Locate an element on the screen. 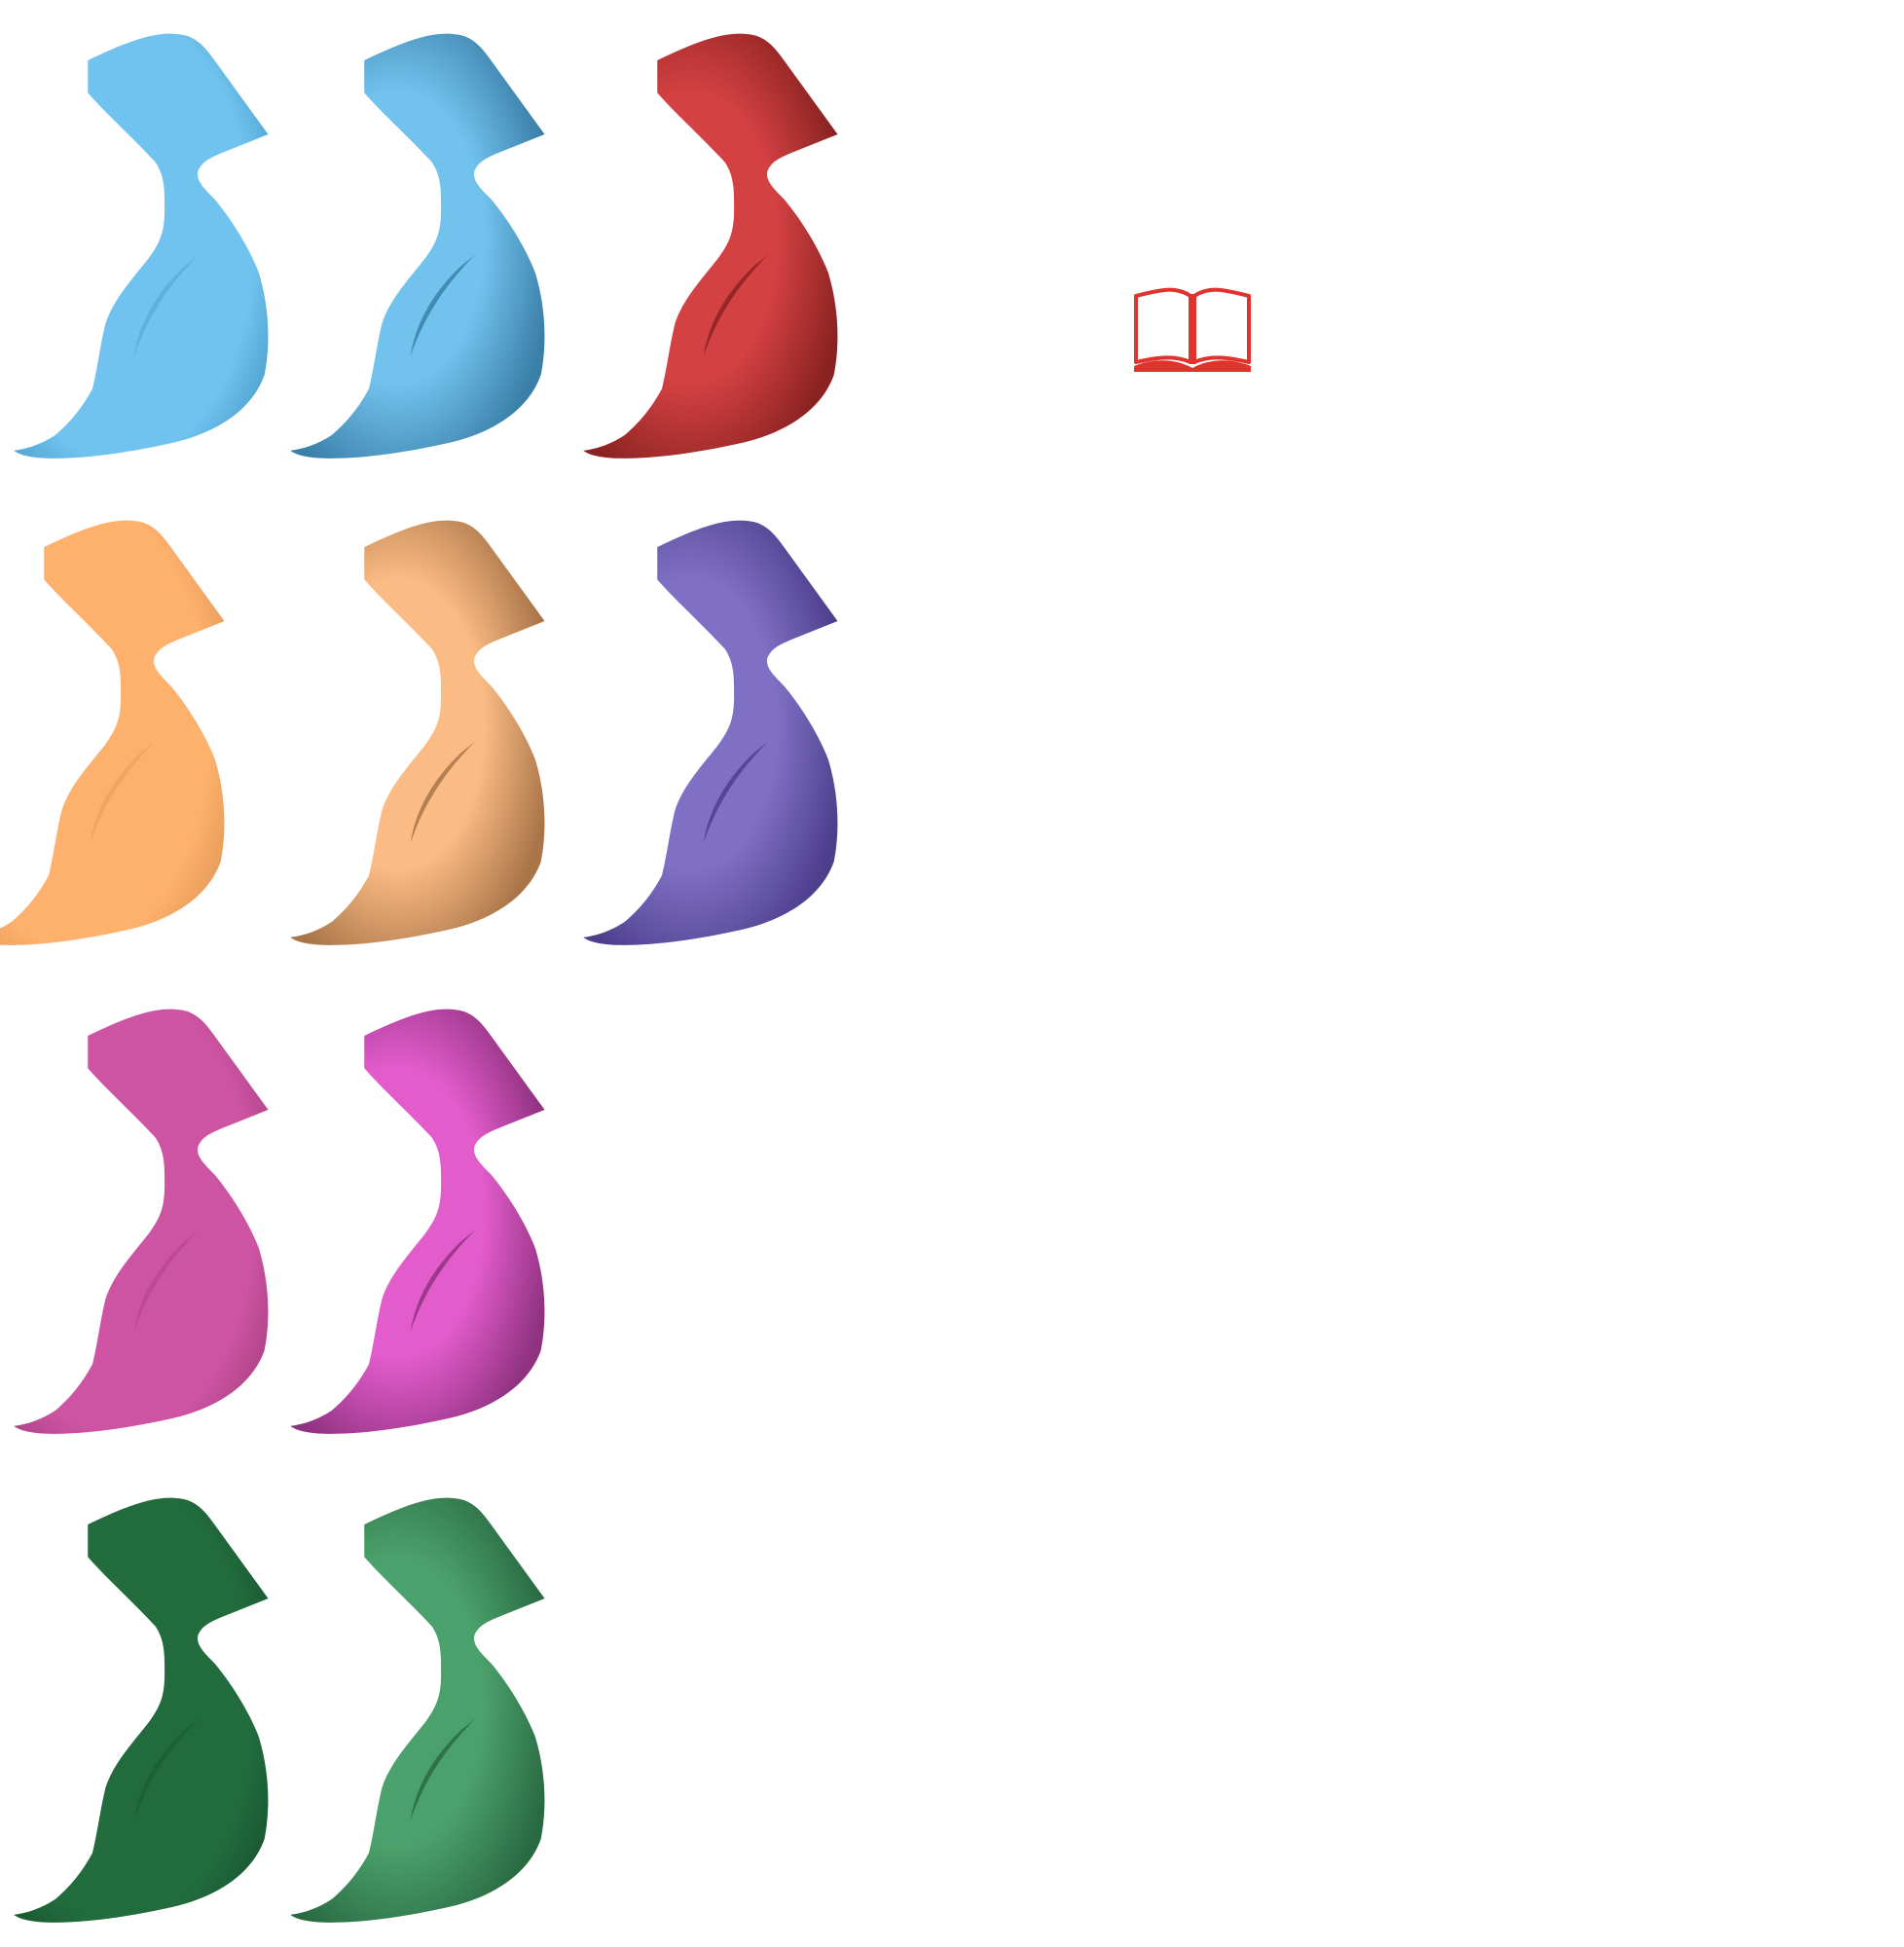  sprite-green-shaded is located at coordinates (417, 1710).